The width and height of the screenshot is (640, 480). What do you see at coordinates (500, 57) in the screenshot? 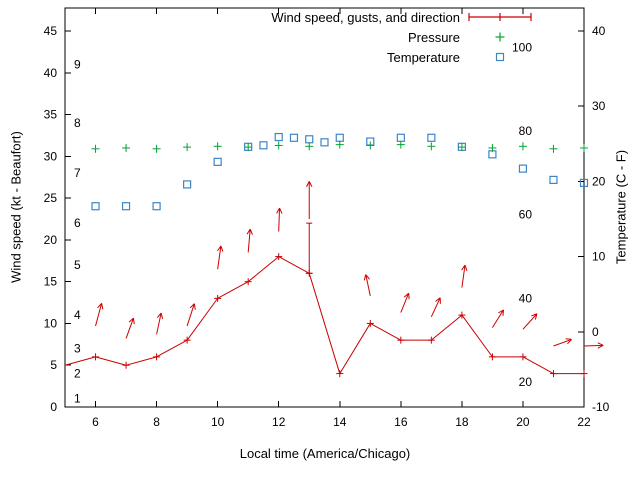
I see `temperature-square-icon` at bounding box center [500, 57].